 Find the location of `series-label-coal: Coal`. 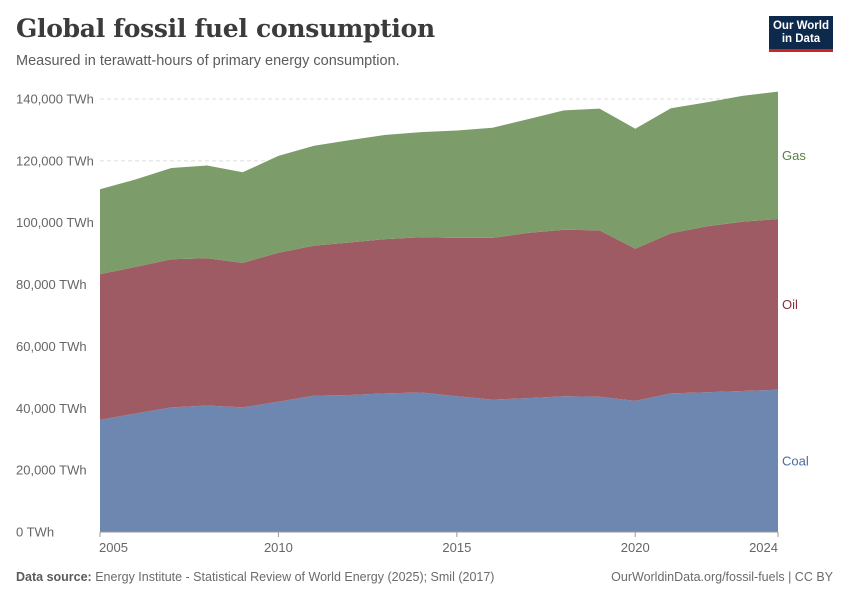

series-label-coal: Coal is located at coordinates (795, 460).